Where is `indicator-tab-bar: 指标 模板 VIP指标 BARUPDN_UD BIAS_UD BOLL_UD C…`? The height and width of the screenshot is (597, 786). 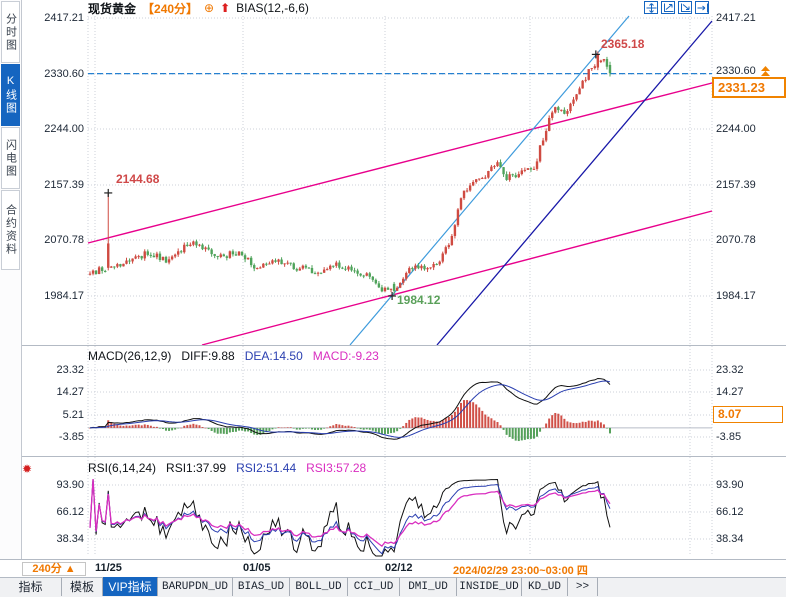
indicator-tab-bar: 指标 模板 VIP指标 BARUPDN_UD BIAS_UD BOLL_UD C… is located at coordinates (393, 587).